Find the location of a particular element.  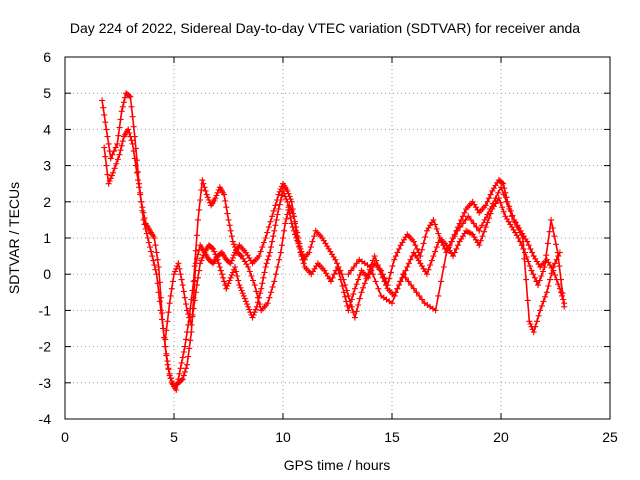

y-tick-label: -4 is located at coordinates (45, 419).